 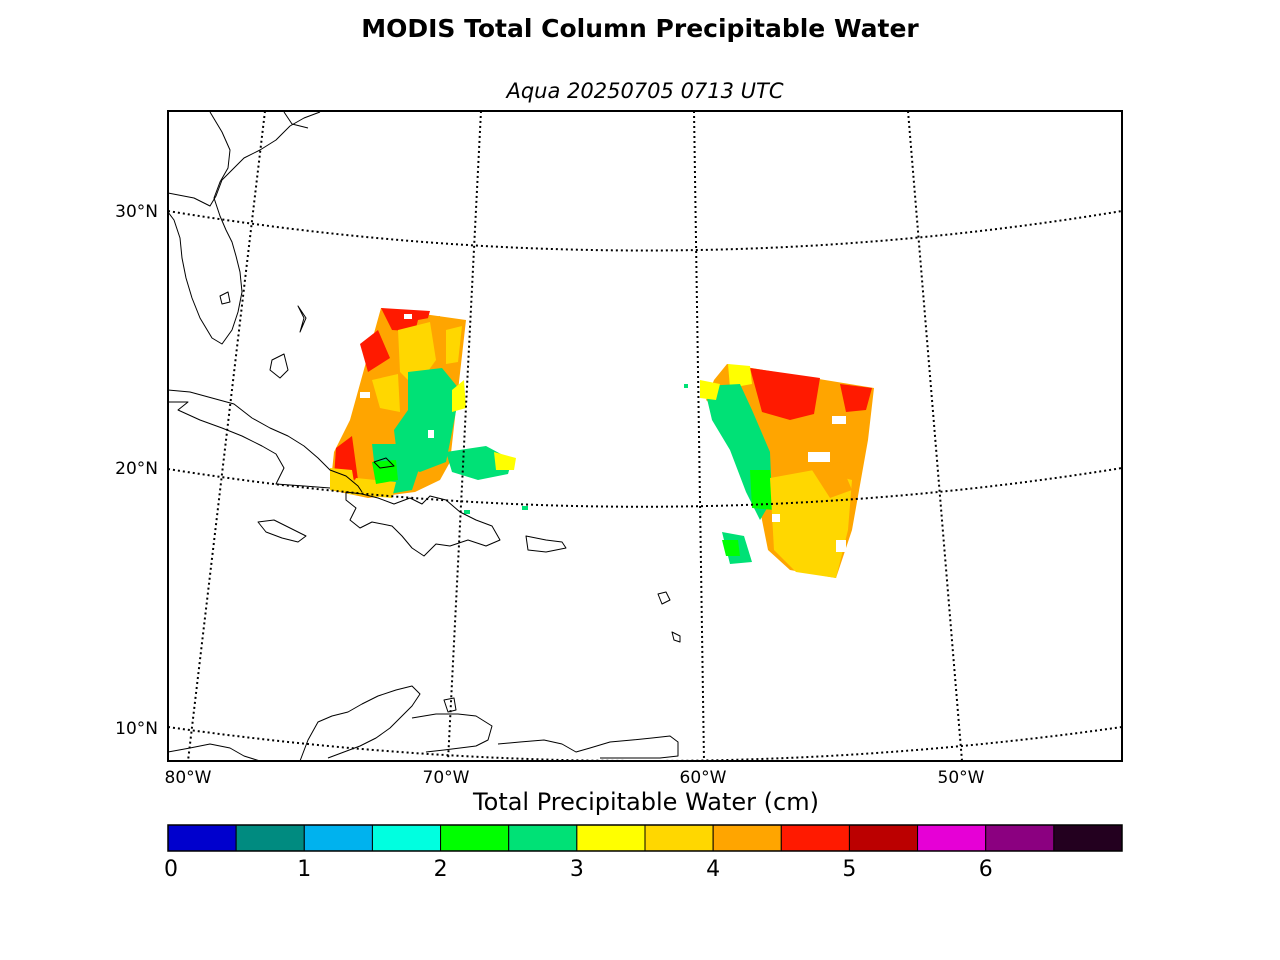 I want to click on lon-label-50w: 50°W, so click(x=961, y=778).